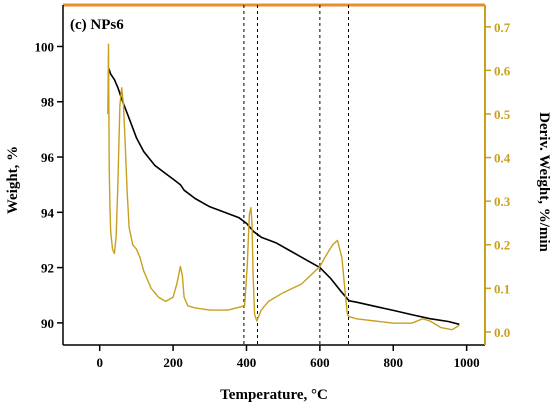  I want to click on x-tick-label: 400, so click(247, 362).